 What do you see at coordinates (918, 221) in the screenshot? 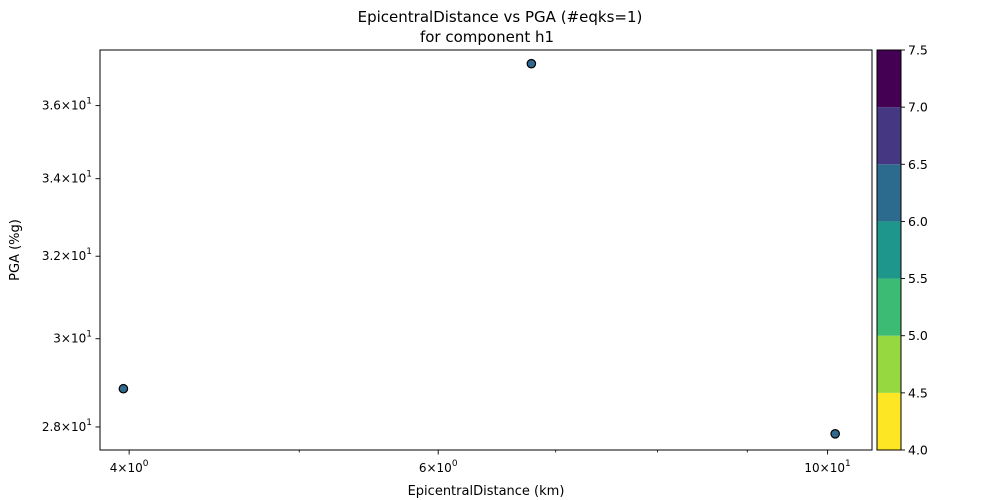
I see `colorbar-tick-label: 6.0` at bounding box center [918, 221].